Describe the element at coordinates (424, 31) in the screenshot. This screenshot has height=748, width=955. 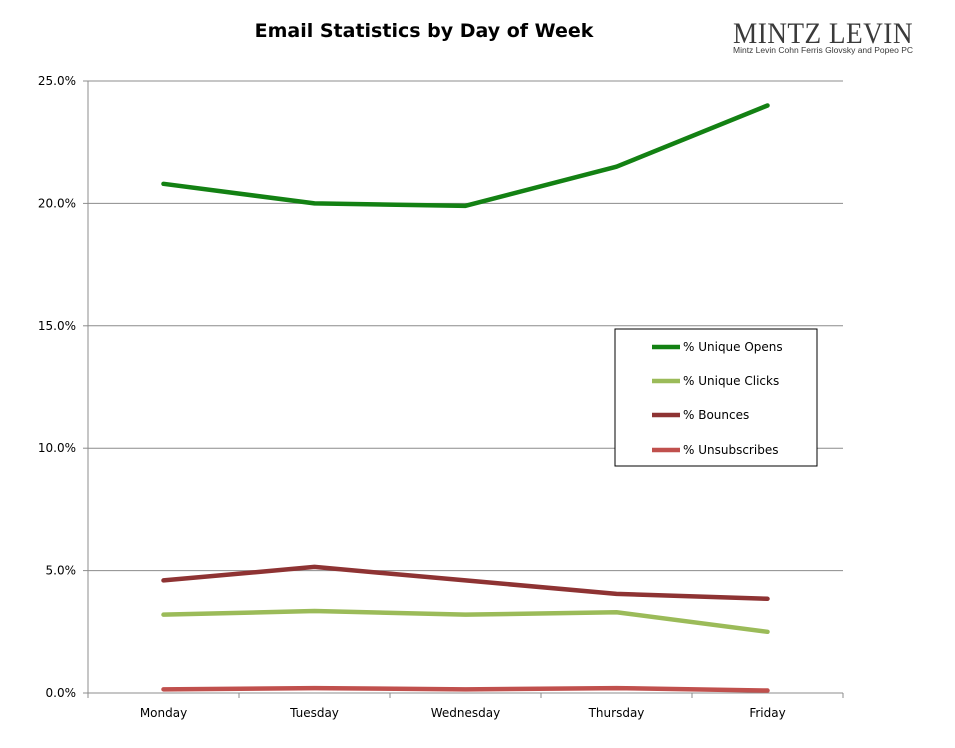
I see `chart-title: Email Statistics by Day of Week` at that location.